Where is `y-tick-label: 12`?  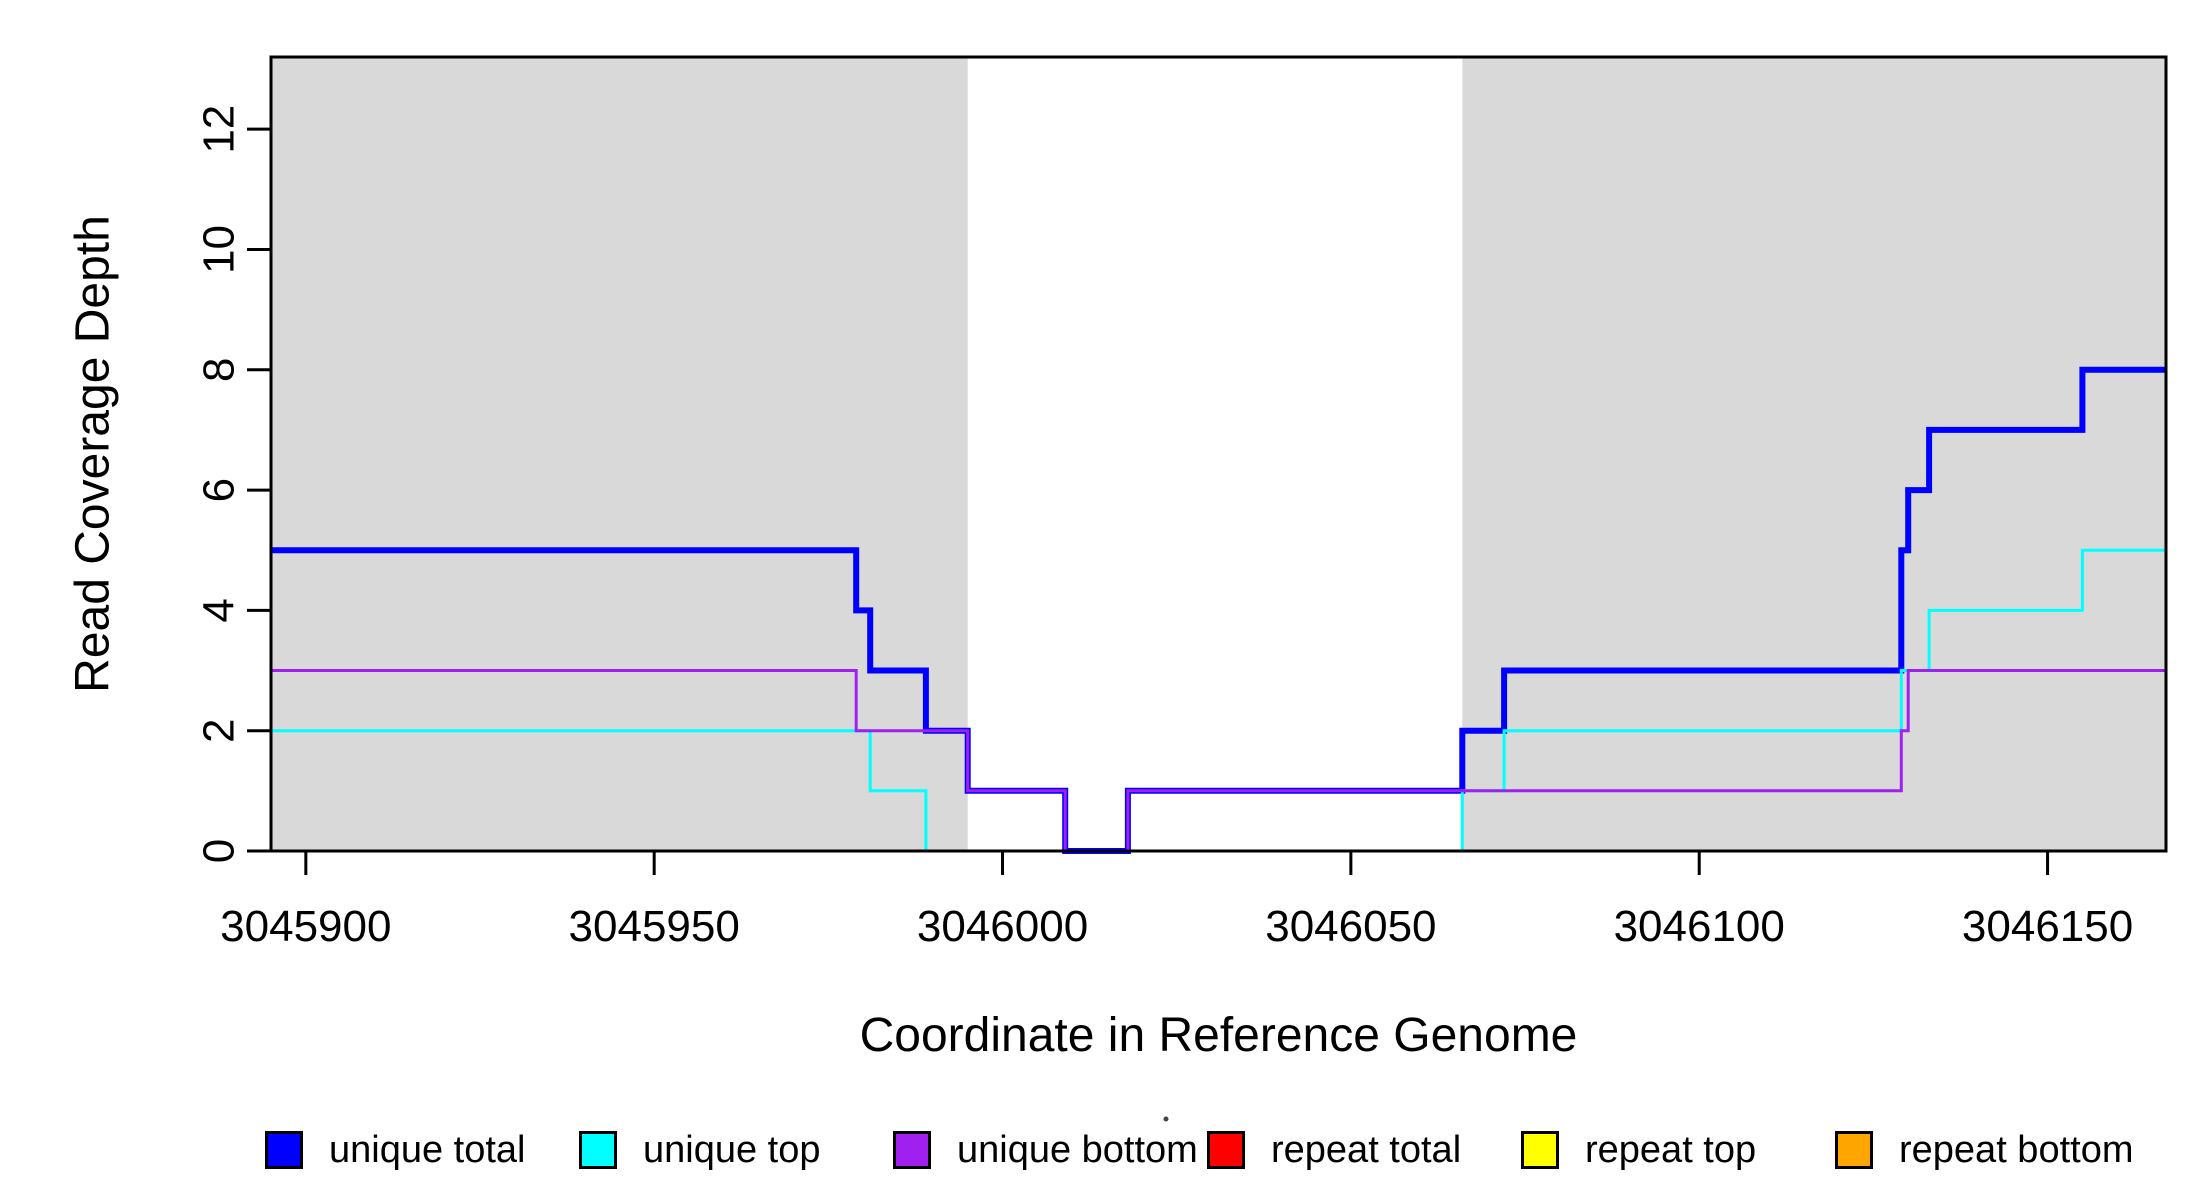 y-tick-label: 12 is located at coordinates (219, 129).